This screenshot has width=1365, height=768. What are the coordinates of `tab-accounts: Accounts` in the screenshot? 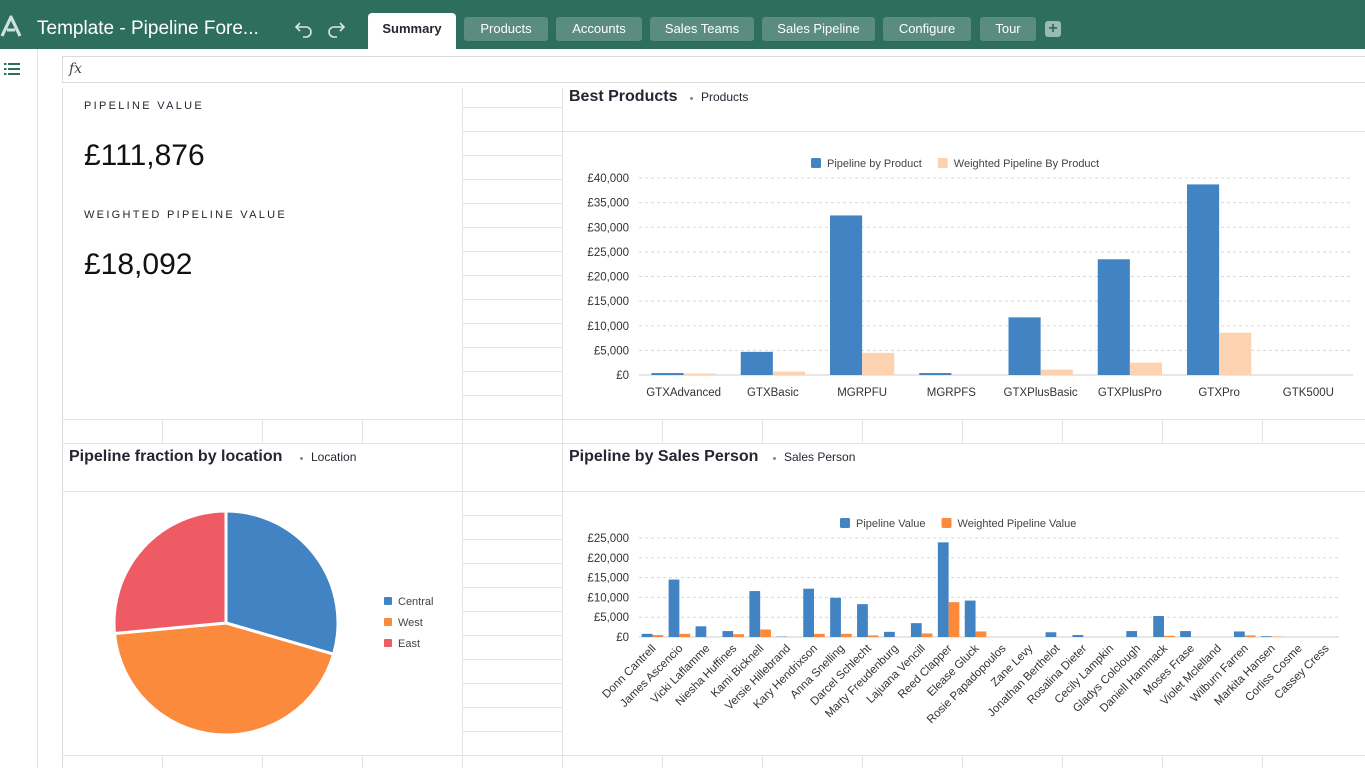 It's located at (599, 29).